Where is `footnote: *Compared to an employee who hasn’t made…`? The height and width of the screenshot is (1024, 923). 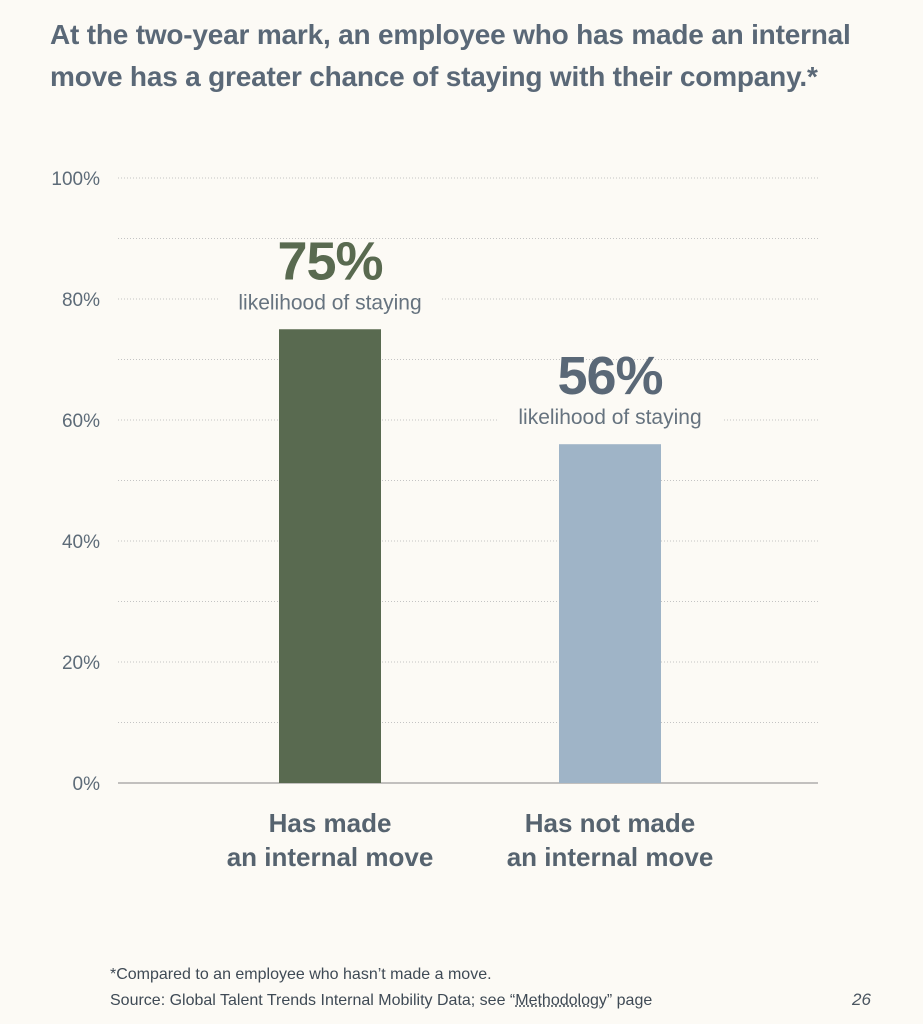
footnote: *Compared to an employee who hasn’t made… is located at coordinates (381, 988).